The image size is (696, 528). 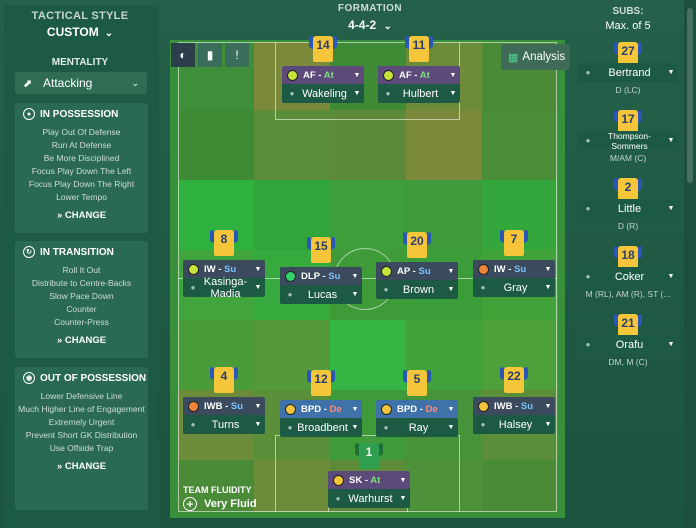 What do you see at coordinates (690, 95) in the screenshot?
I see `scrollbar-thumb` at bounding box center [690, 95].